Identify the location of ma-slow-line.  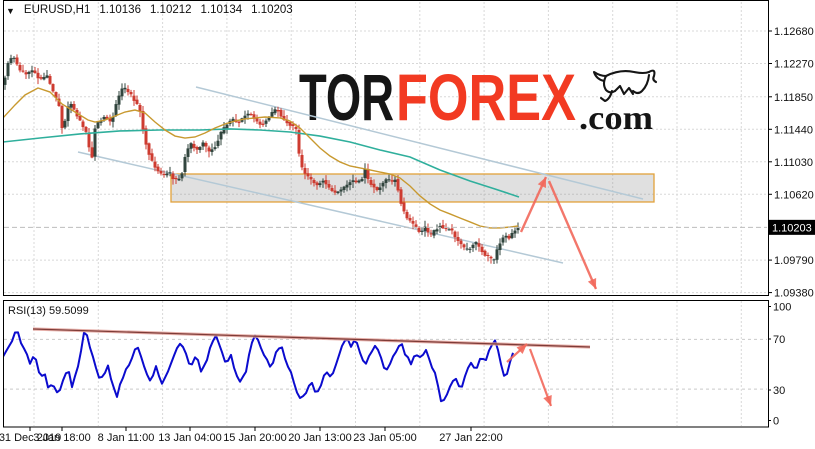
(262, 163).